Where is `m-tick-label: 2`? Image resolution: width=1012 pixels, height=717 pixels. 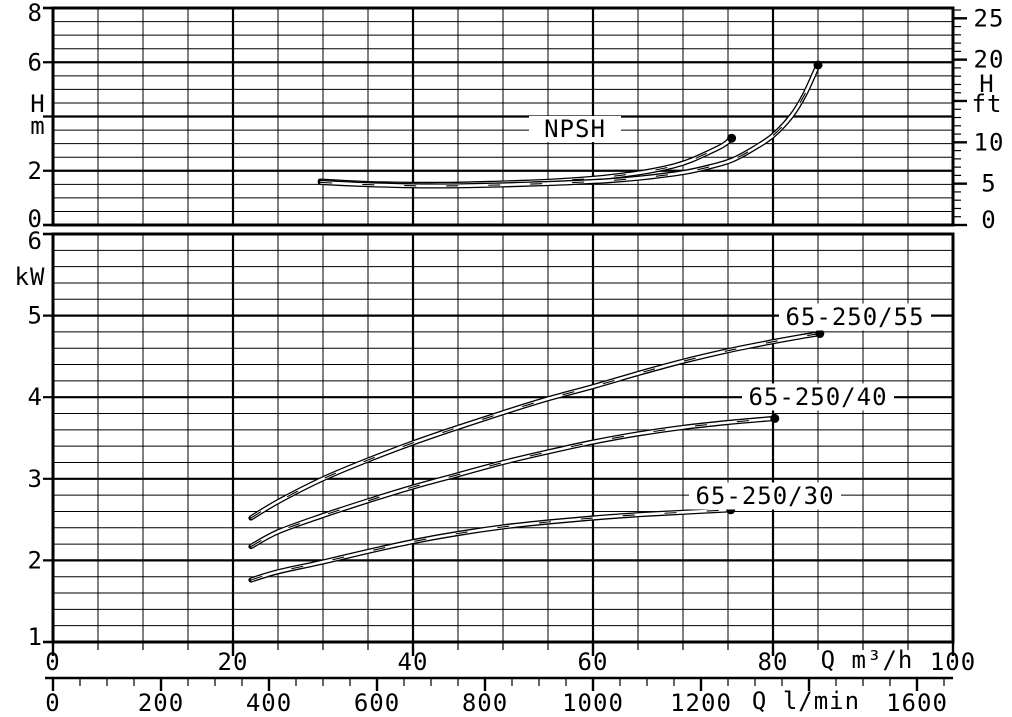 m-tick-label: 2 is located at coordinates (35, 171).